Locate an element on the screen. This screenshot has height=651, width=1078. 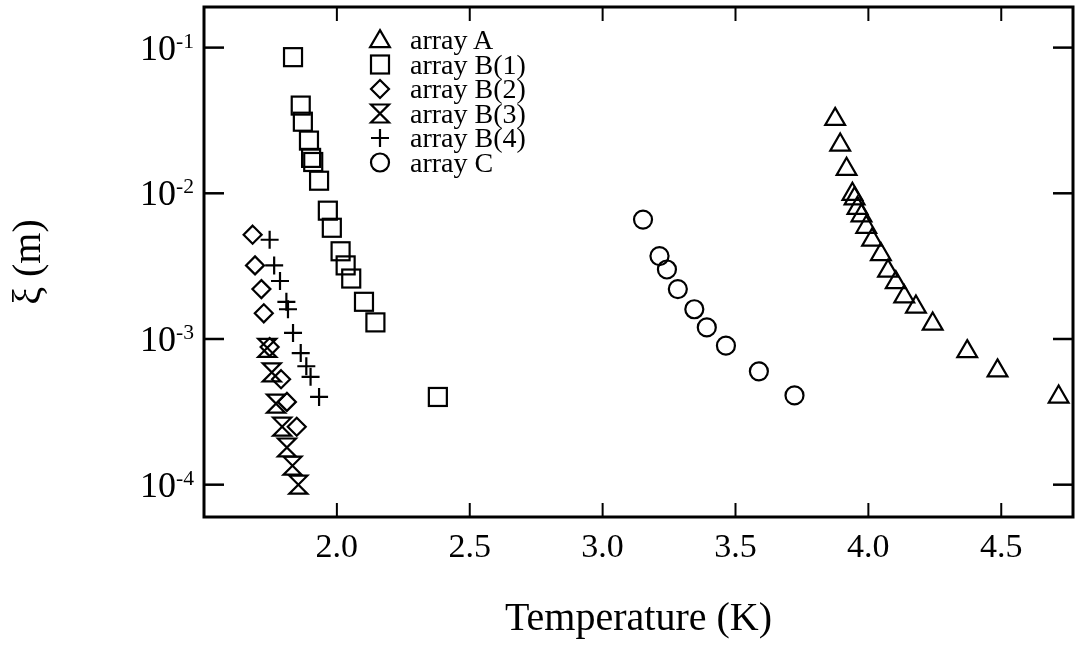
y-tick-label: 10$^{-1}$ is located at coordinates (167, 47).